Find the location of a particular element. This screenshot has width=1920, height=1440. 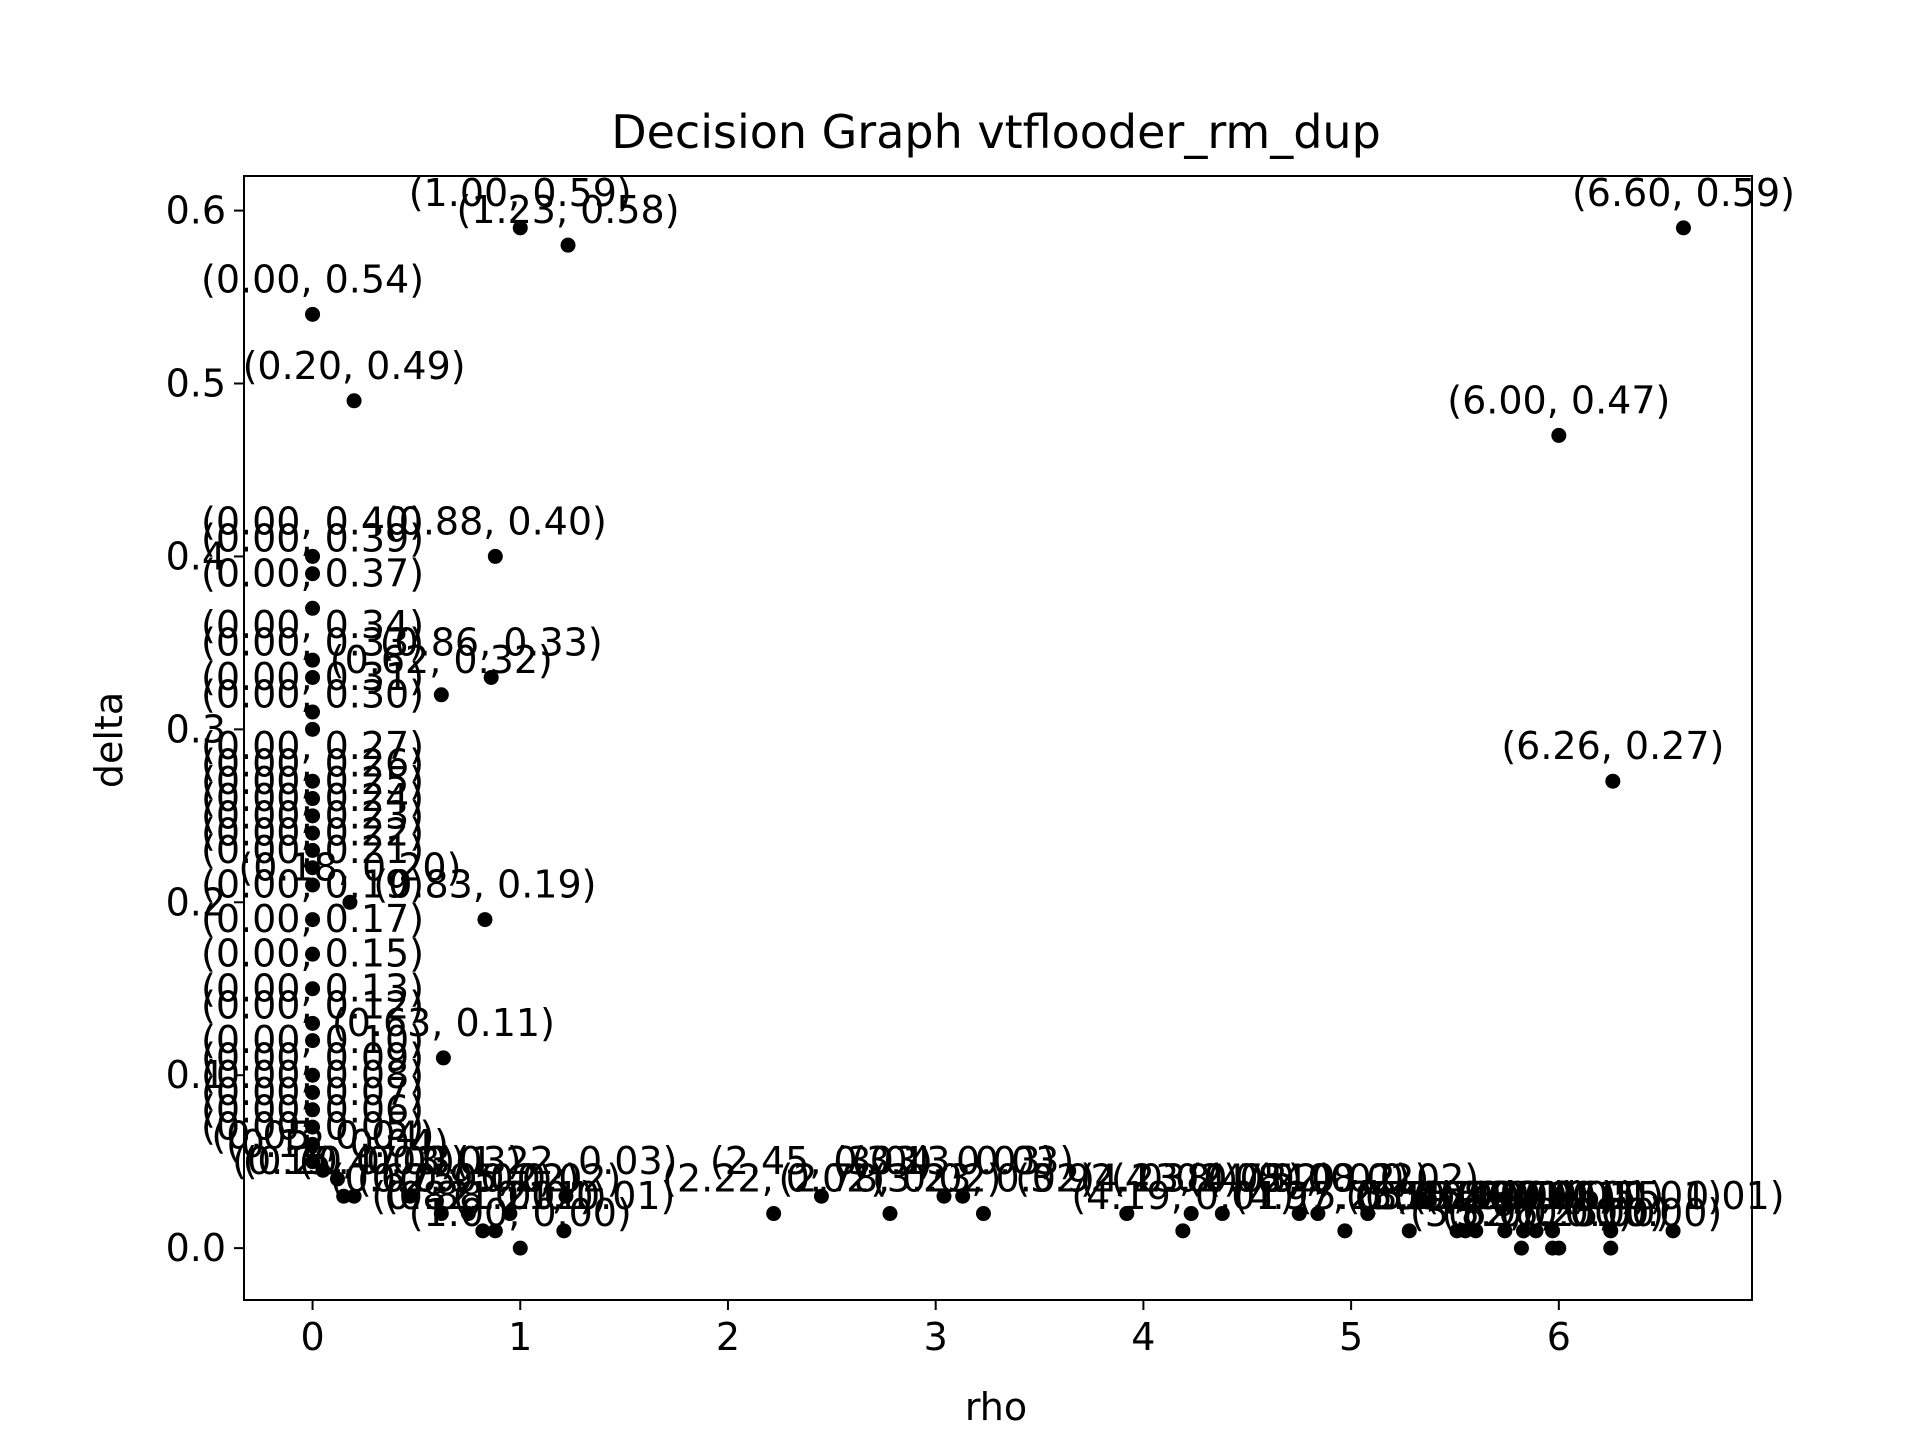

y-tick-label: 0.5 is located at coordinates (196, 384).